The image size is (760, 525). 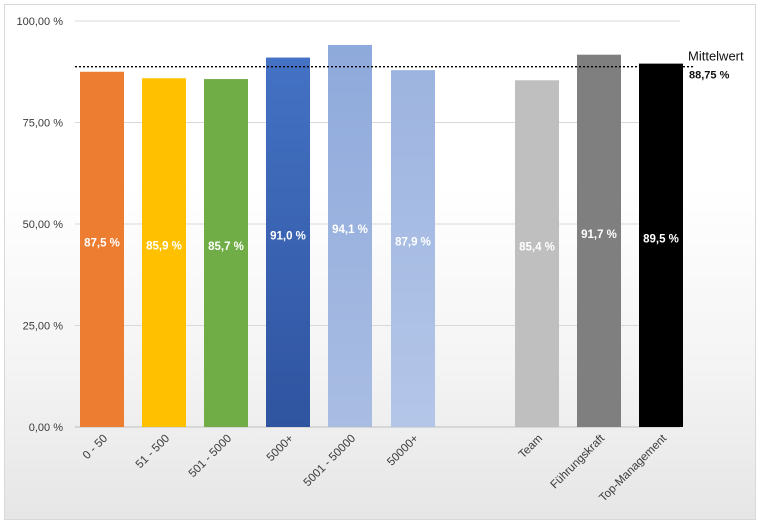 What do you see at coordinates (43, 124) in the screenshot?
I see `y-tick-label: 75,00 %` at bounding box center [43, 124].